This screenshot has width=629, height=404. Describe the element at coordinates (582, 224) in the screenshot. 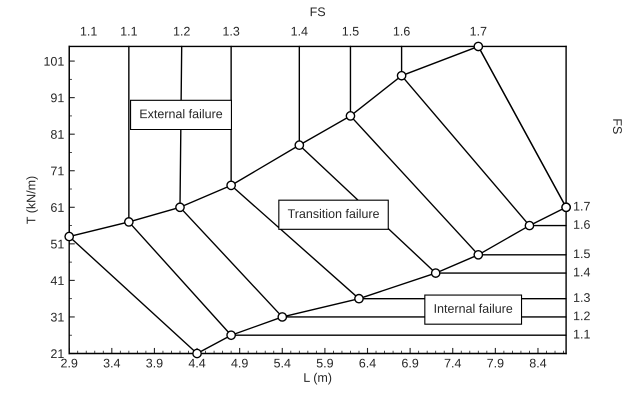

I see `series-label: 1.6` at that location.